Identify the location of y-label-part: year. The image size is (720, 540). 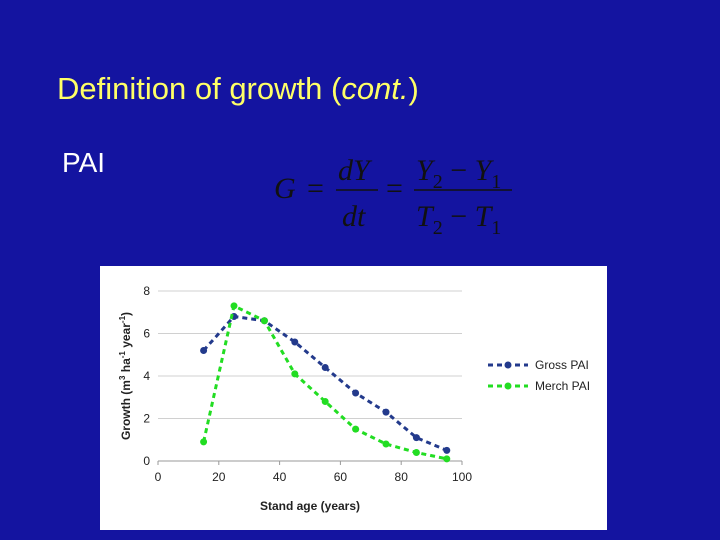
(126, 337).